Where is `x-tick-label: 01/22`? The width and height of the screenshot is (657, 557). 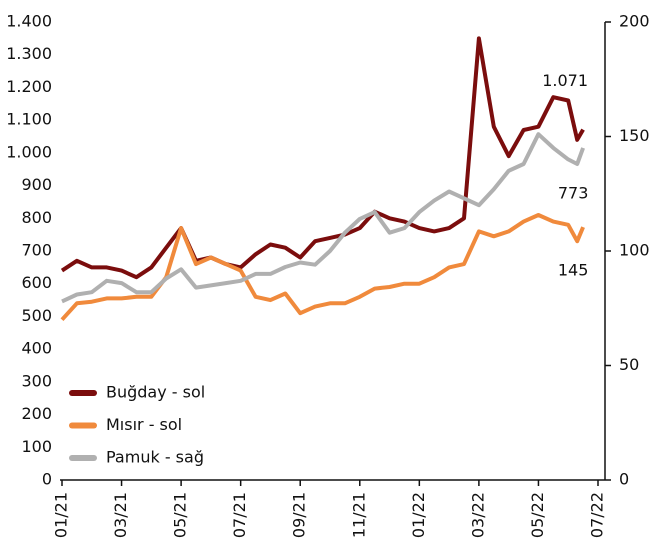
x-tick-label: 01/22 is located at coordinates (418, 515).